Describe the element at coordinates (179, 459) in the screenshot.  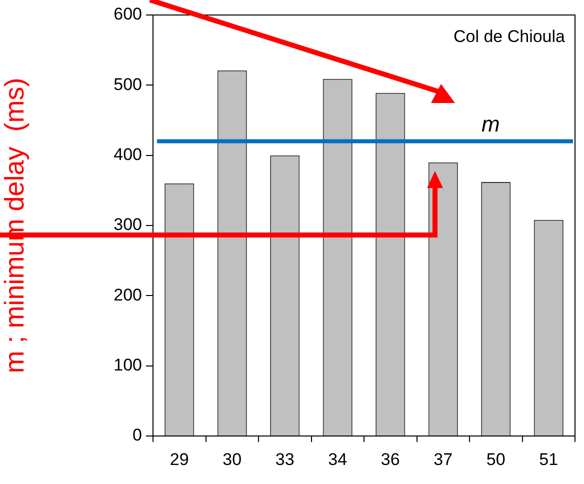
I see `x-tick-label: 29` at that location.